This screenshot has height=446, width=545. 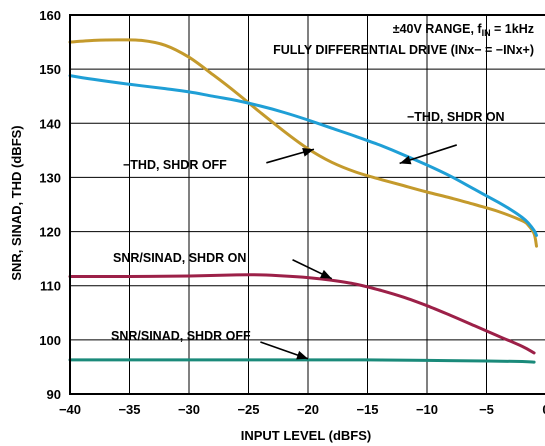 I want to click on y-tick-label: 160, so click(x=50, y=15).